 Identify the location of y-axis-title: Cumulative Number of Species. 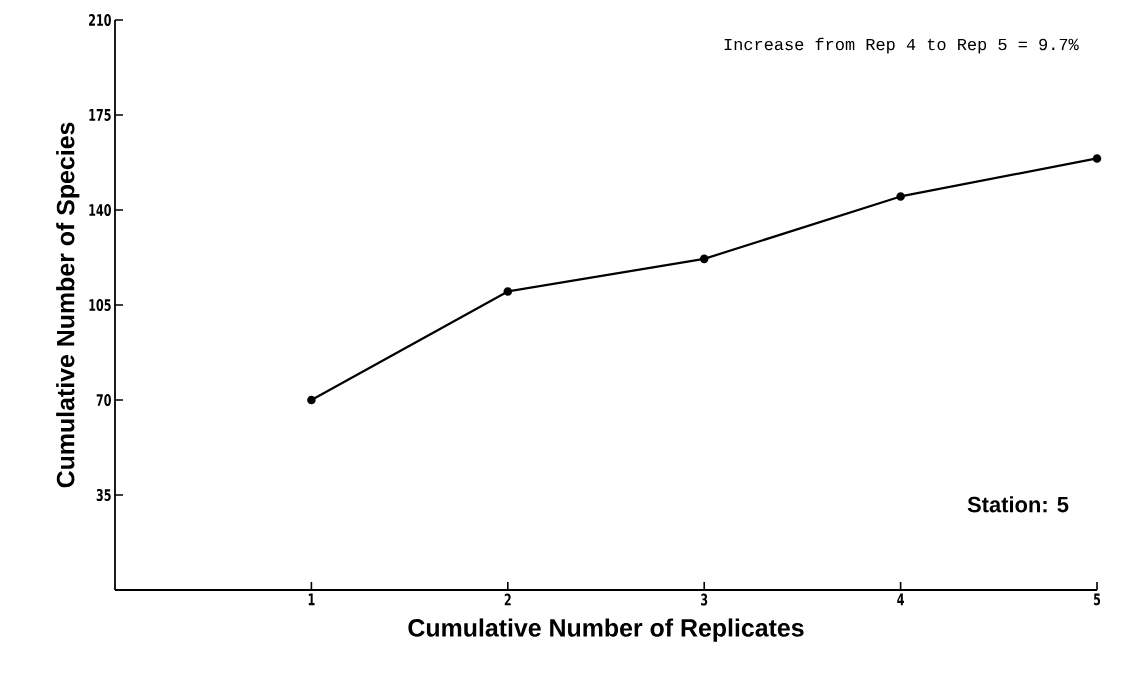
(68, 305).